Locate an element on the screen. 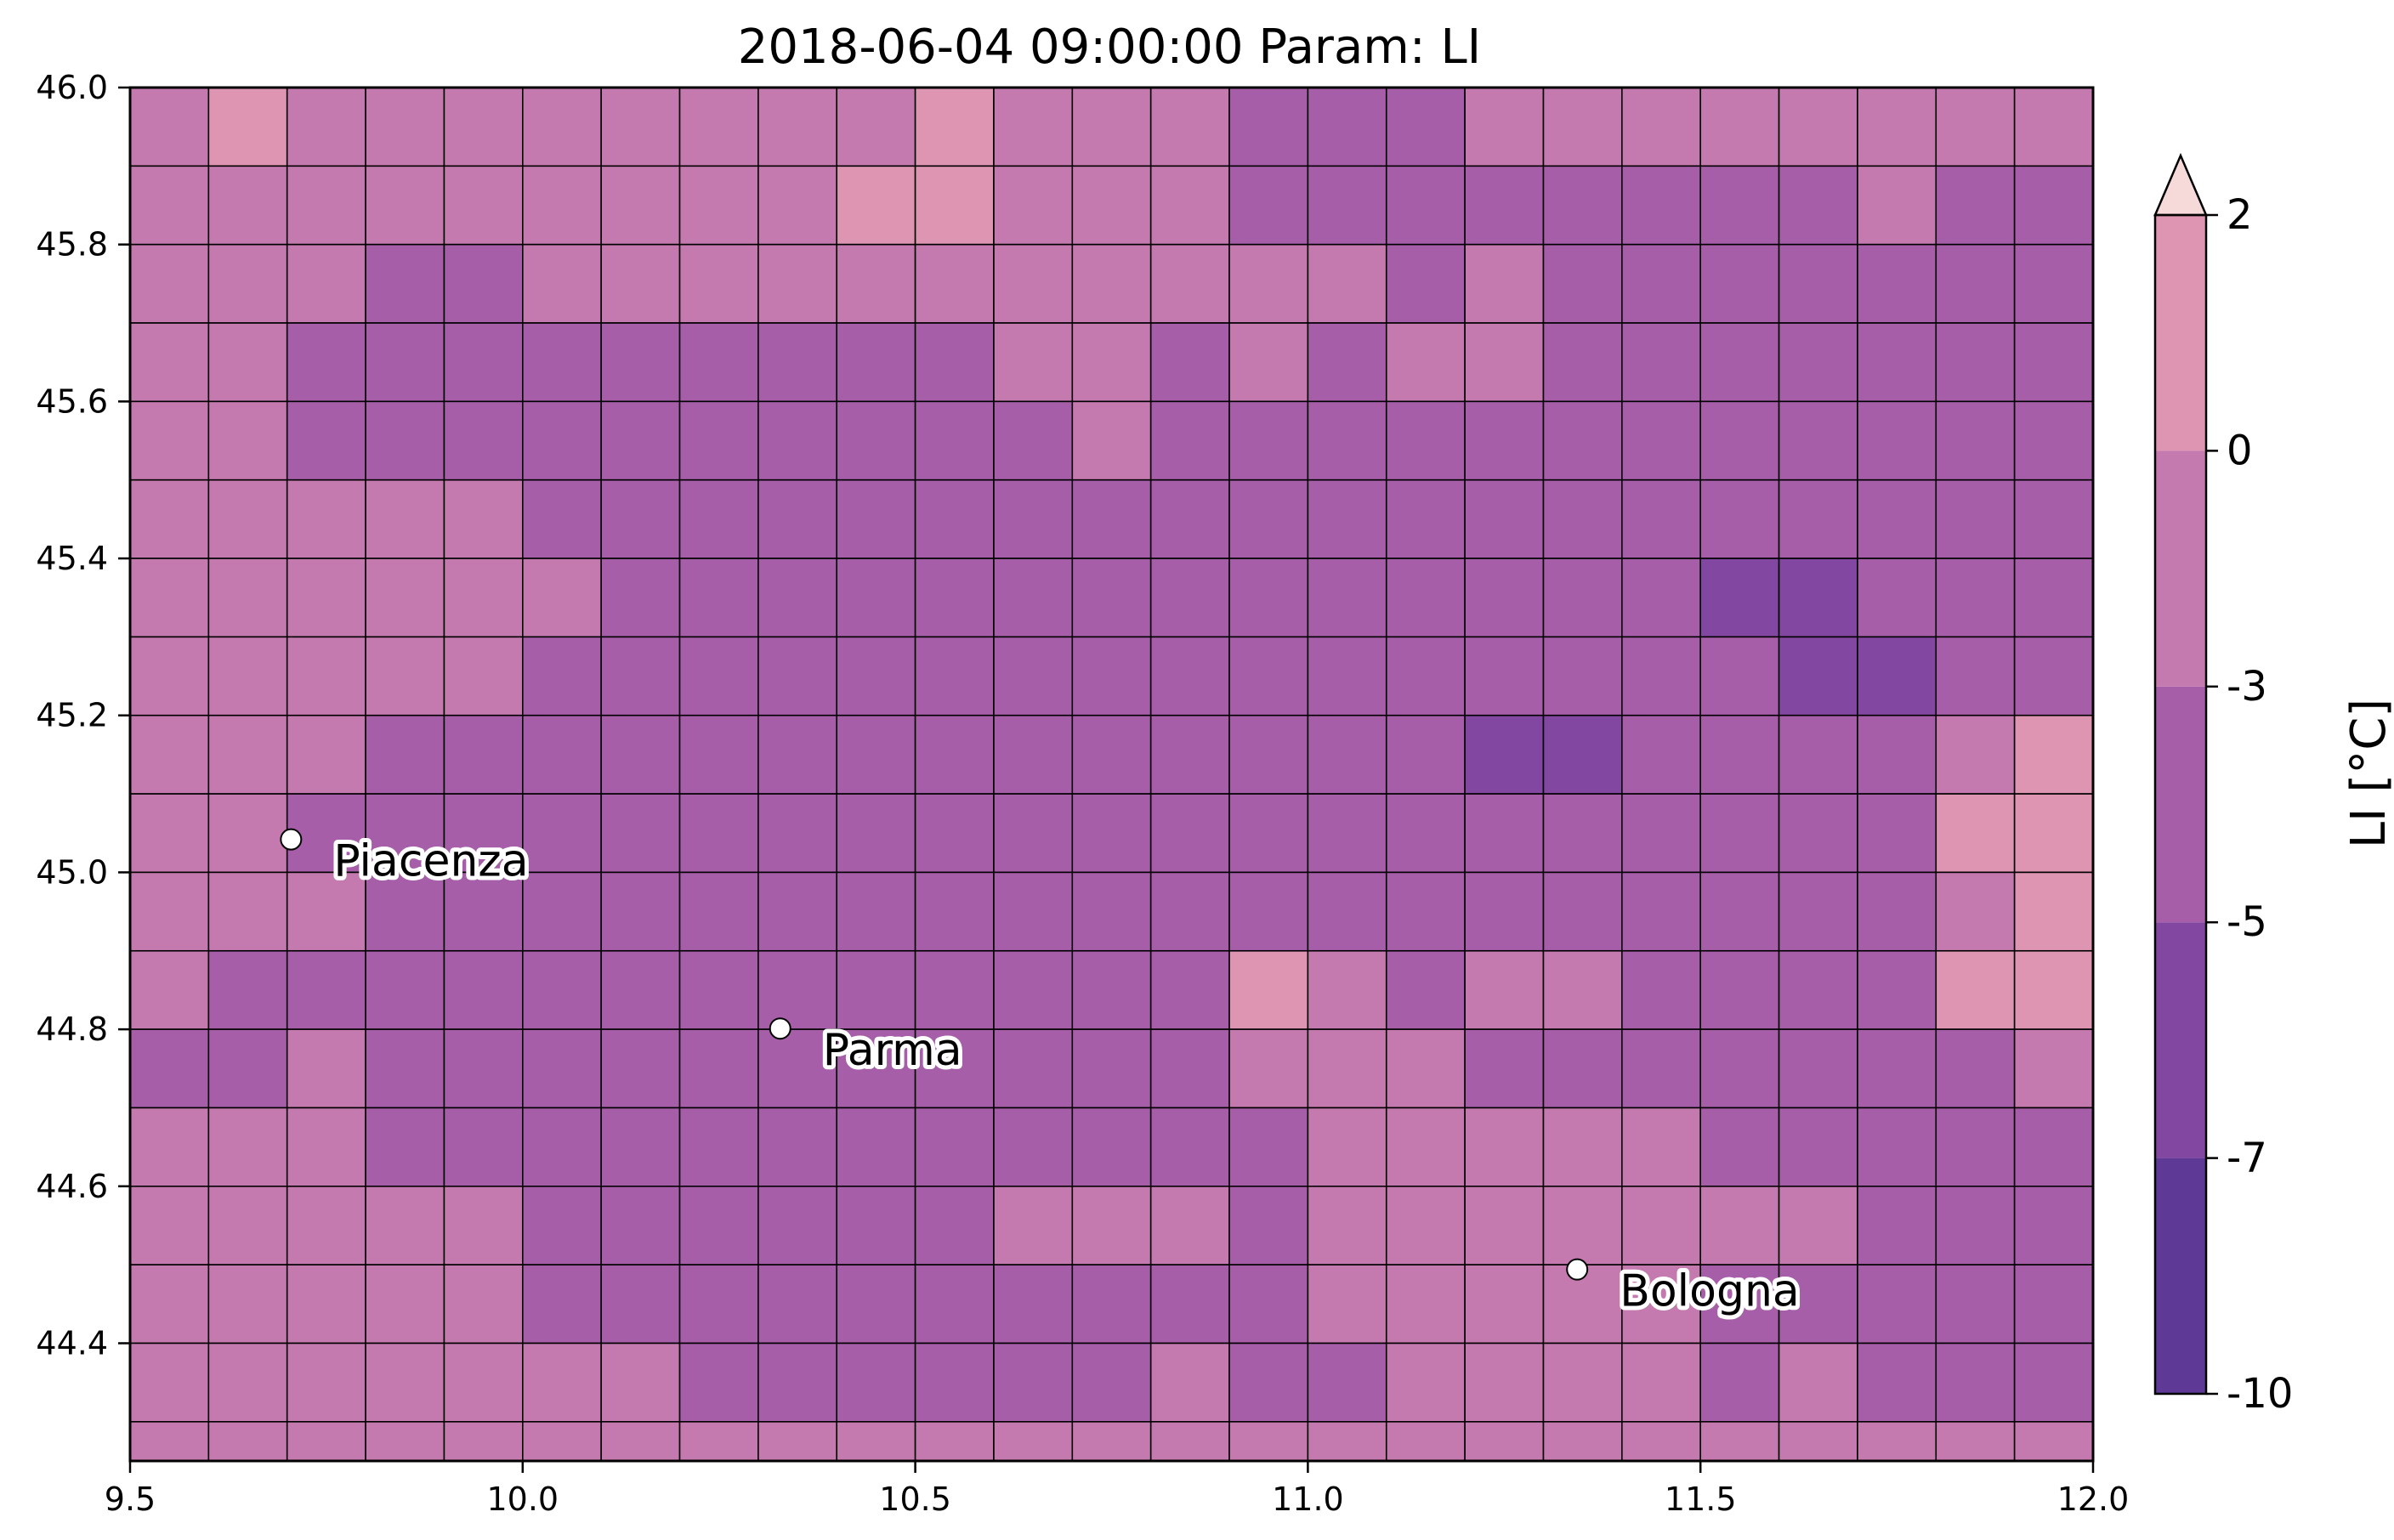 This screenshot has width=2394, height=1540. grid-cell: -1.8 is located at coordinates (1189, 206).